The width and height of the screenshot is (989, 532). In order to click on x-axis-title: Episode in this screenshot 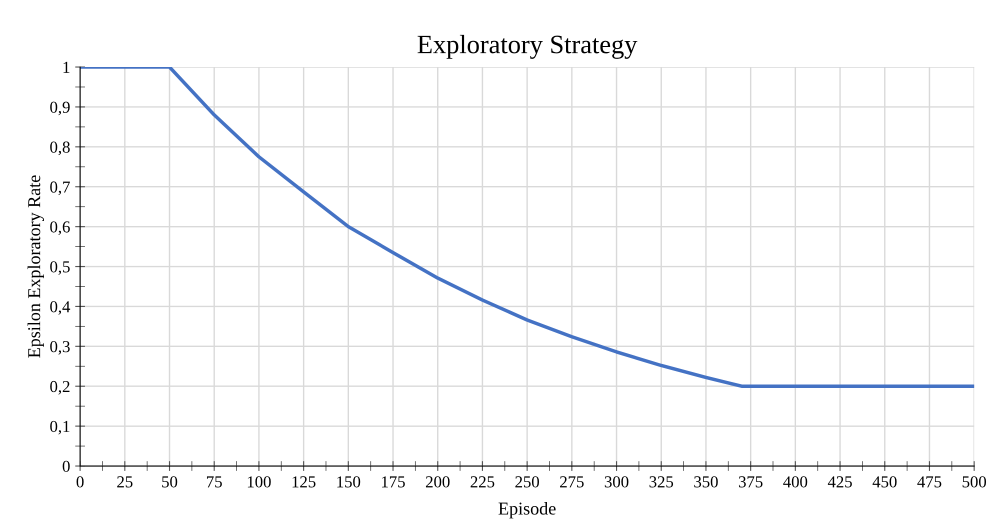, I will do `click(527, 510)`.